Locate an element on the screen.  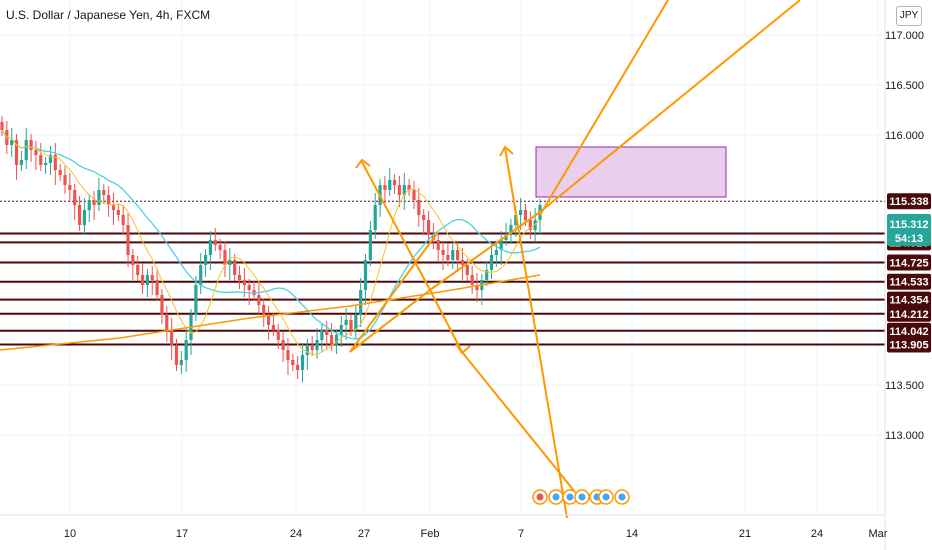
y-tick-label: 116.000 is located at coordinates (904, 136).